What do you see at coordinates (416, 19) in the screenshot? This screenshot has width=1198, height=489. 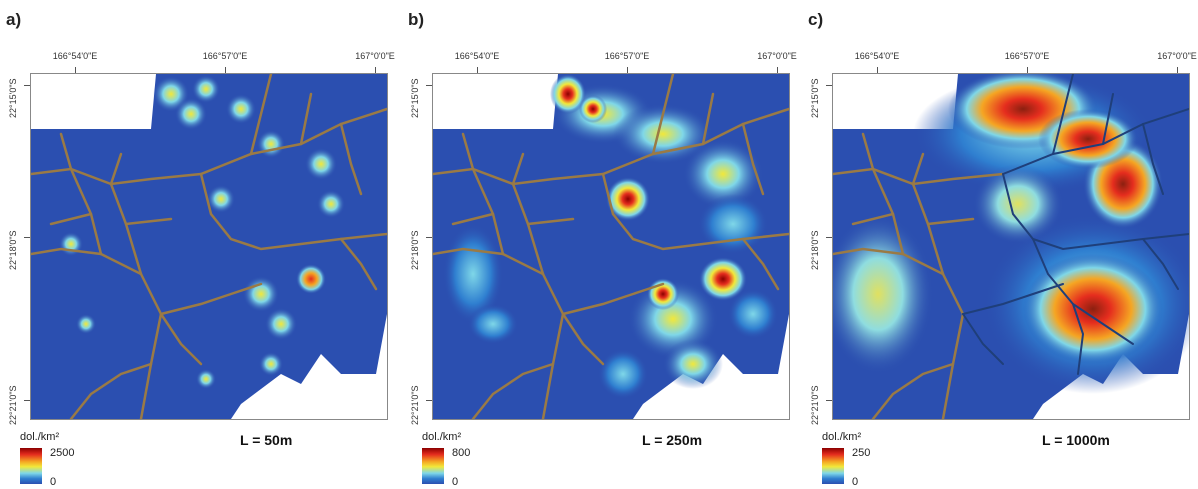 I see `panel-letter: b)` at bounding box center [416, 19].